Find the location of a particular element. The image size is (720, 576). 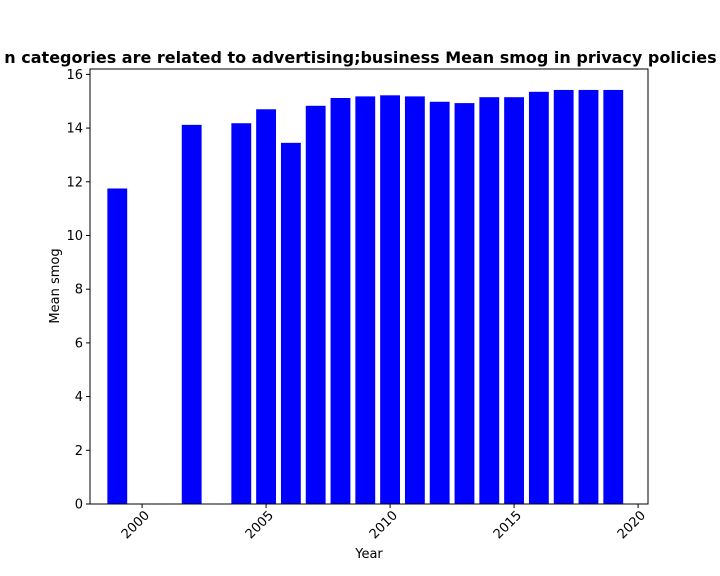

y-tick-label: 8 is located at coordinates (79, 290).